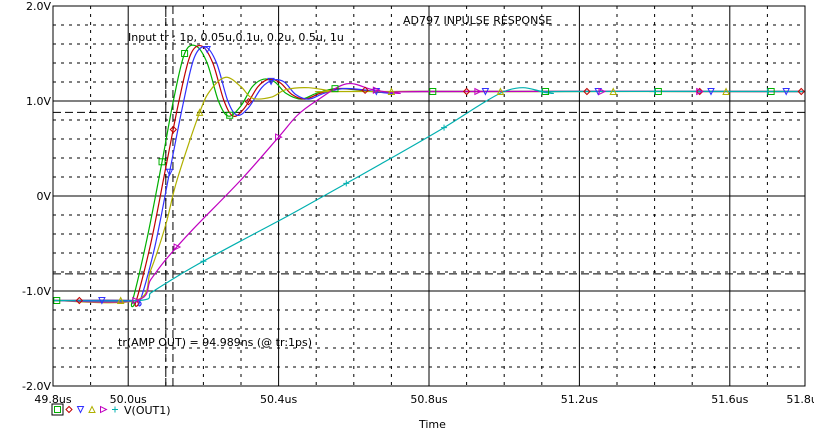 The height and width of the screenshot is (442, 814). Describe the element at coordinates (92, 409) in the screenshot. I see `legend-symbol-up-triangle` at that location.